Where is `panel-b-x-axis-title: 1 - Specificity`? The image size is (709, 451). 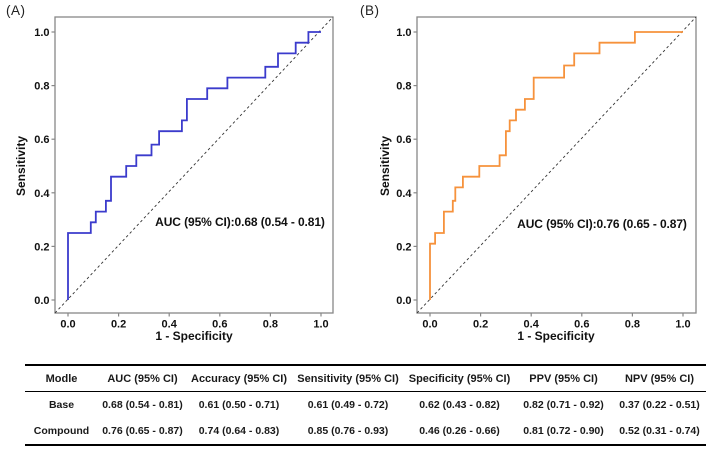
panel-b-x-axis-title: 1 - Specificity is located at coordinates (556, 336).